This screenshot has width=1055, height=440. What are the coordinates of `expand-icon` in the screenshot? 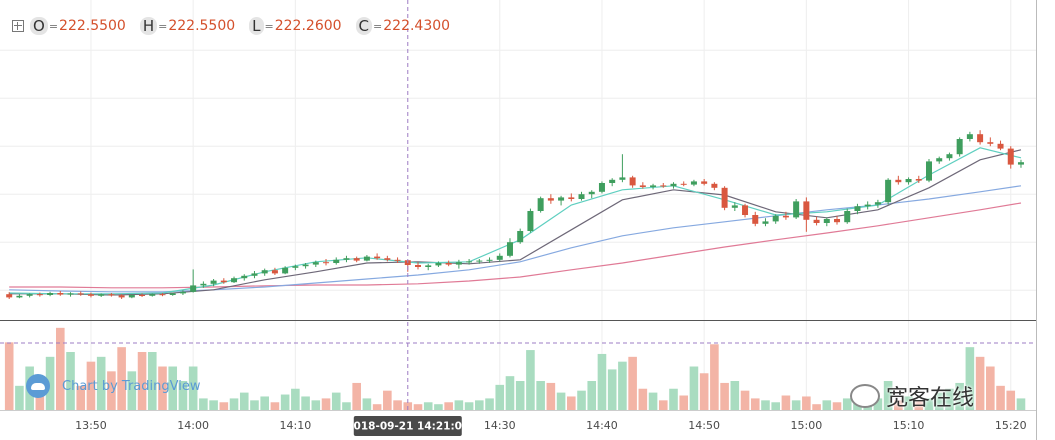 It's located at (18, 26).